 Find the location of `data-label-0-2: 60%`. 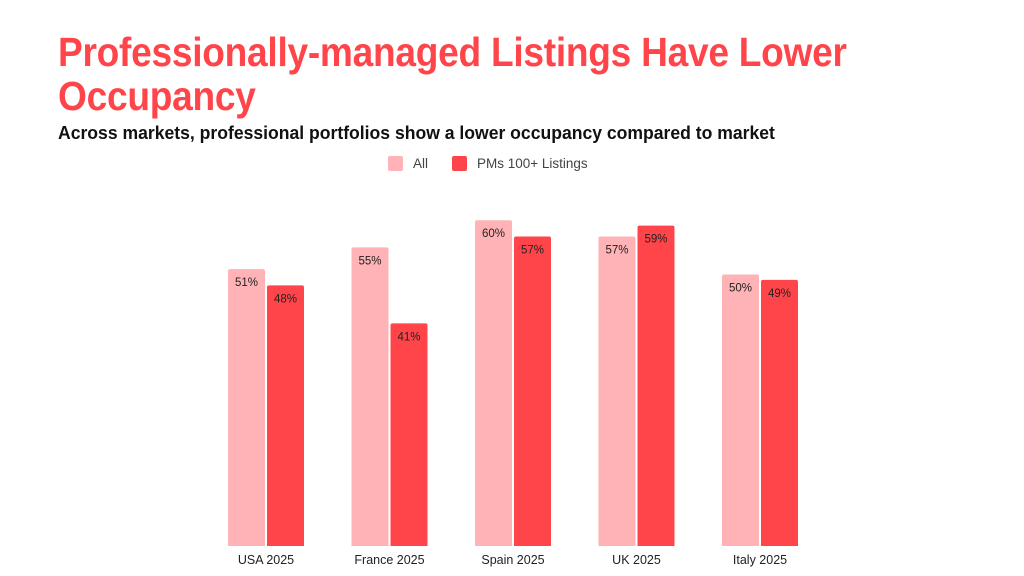

data-label-0-2: 60% is located at coordinates (493, 234).